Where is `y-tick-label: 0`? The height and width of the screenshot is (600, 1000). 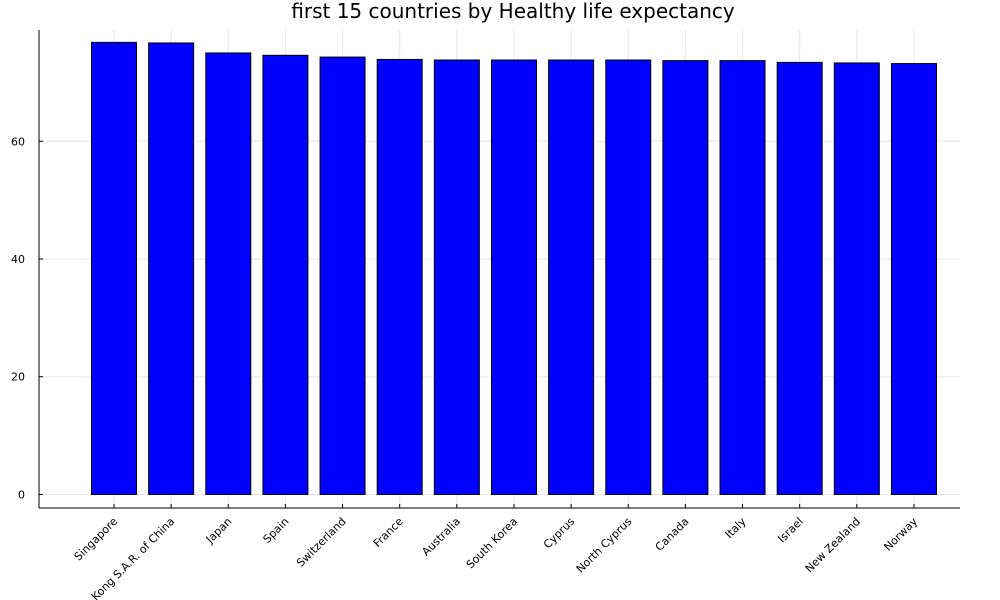
y-tick-label: 0 is located at coordinates (21, 494).